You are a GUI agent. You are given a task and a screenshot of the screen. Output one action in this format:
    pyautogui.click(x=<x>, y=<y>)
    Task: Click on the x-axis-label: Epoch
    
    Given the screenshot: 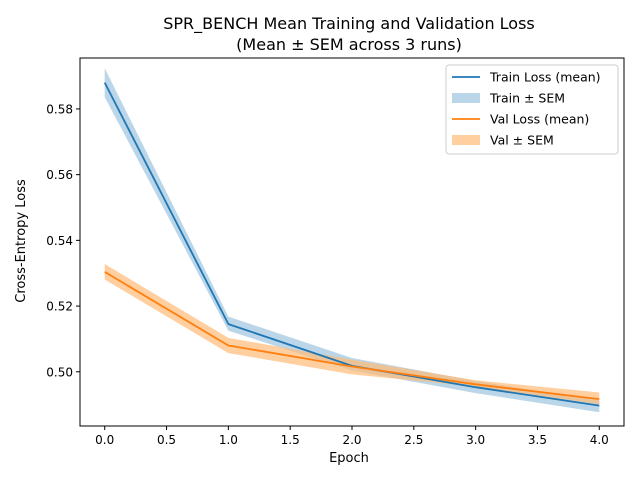 What is the action you would take?
    pyautogui.click(x=349, y=458)
    